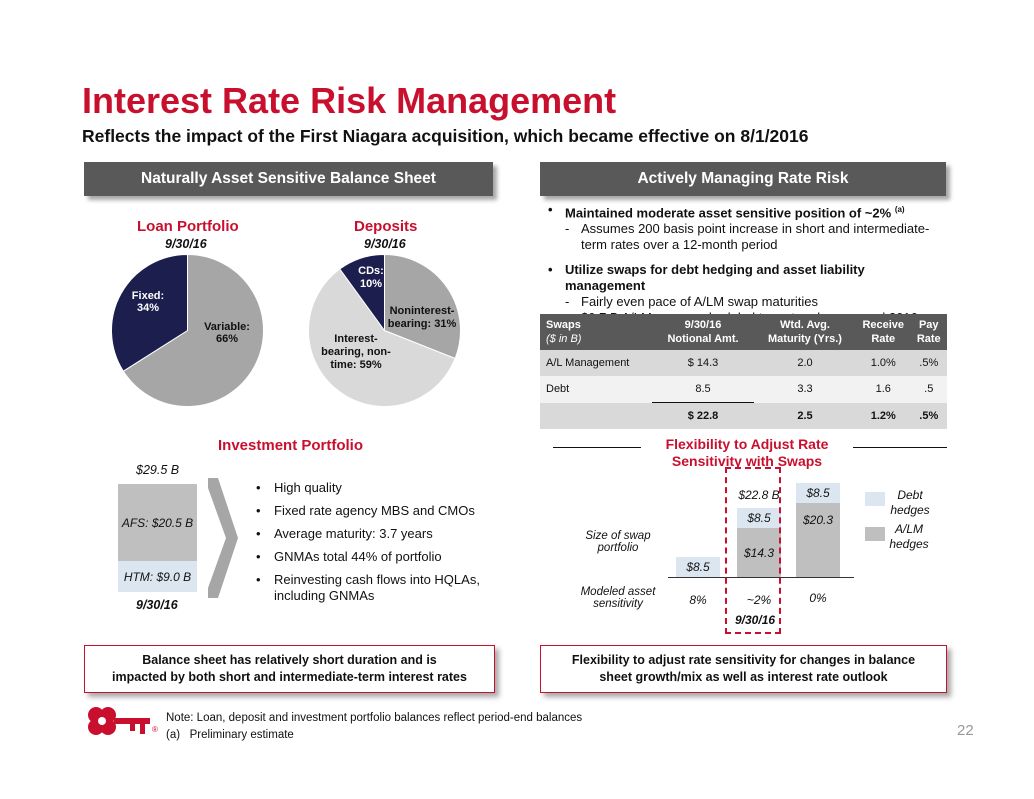 The height and width of the screenshot is (799, 1034). Describe the element at coordinates (223, 538) in the screenshot. I see `chevron-arrow-icon` at that location.